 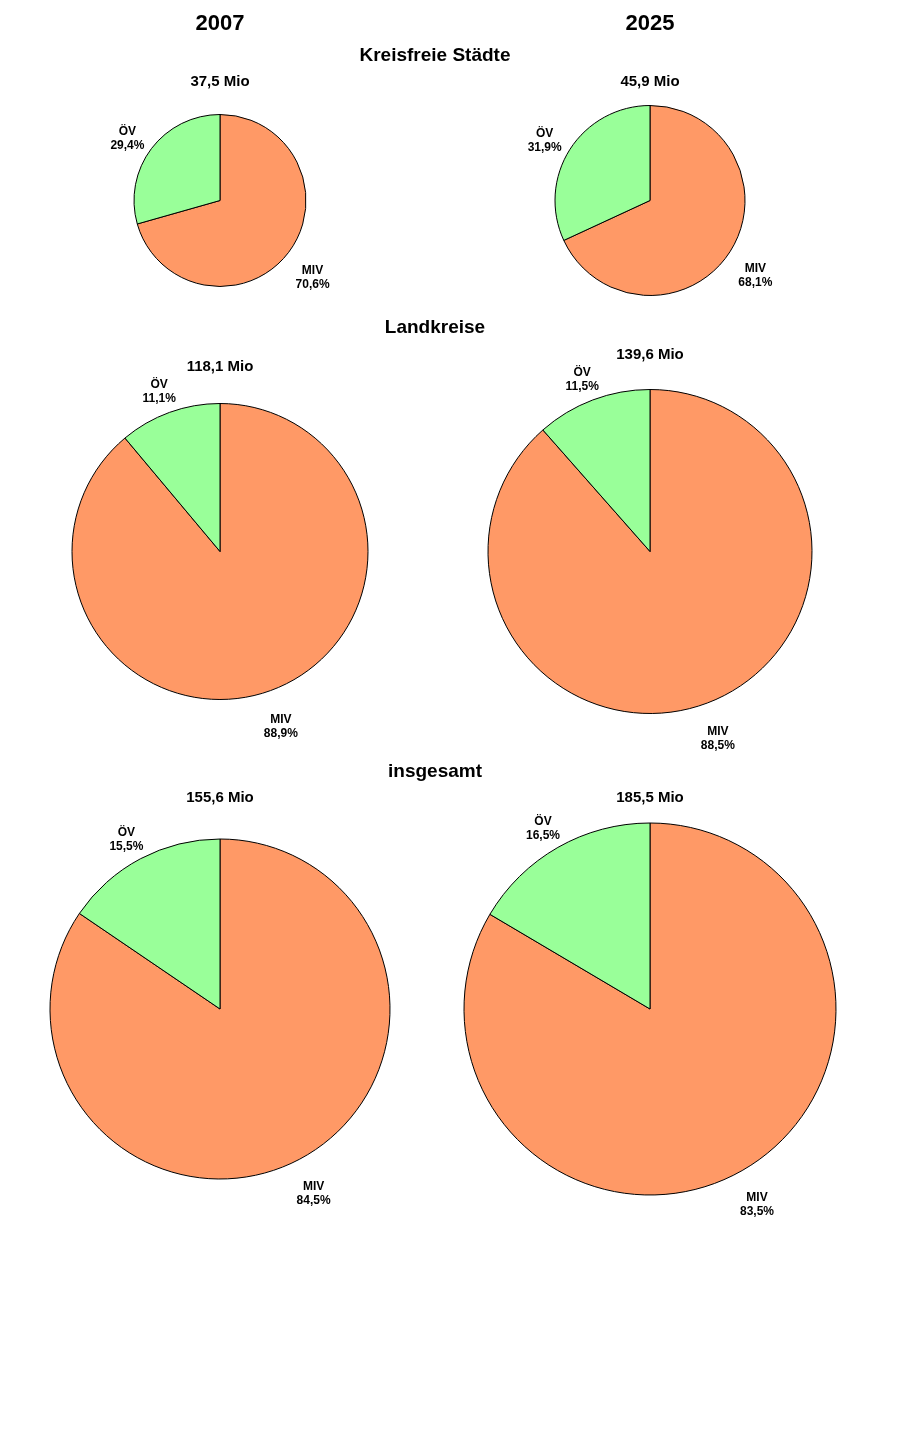 I want to click on data-label: 88,9%, so click(x=281, y=732).